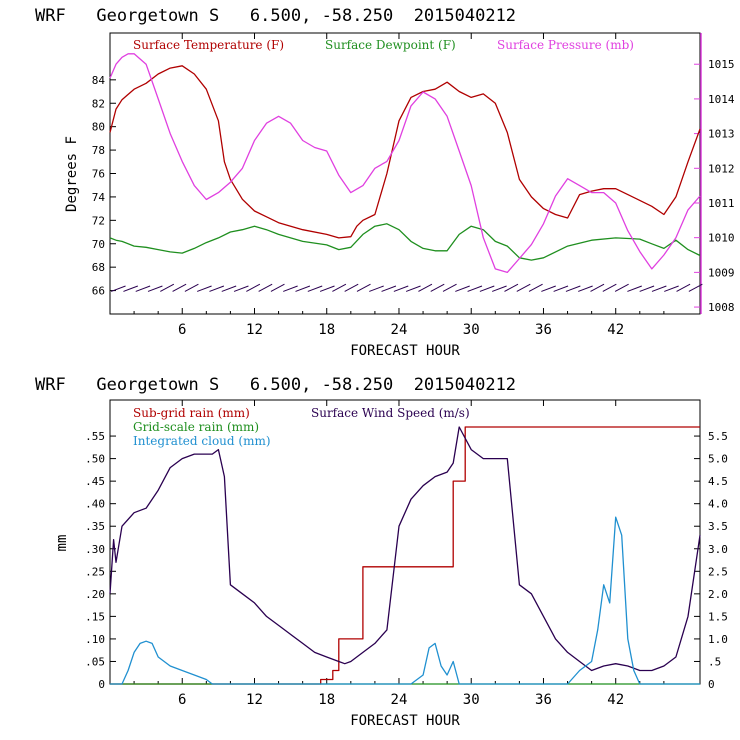 The image size is (740, 740). Describe the element at coordinates (208, 45) in the screenshot. I see `legend-surface-temperature: Surface Temperature (F)` at that location.